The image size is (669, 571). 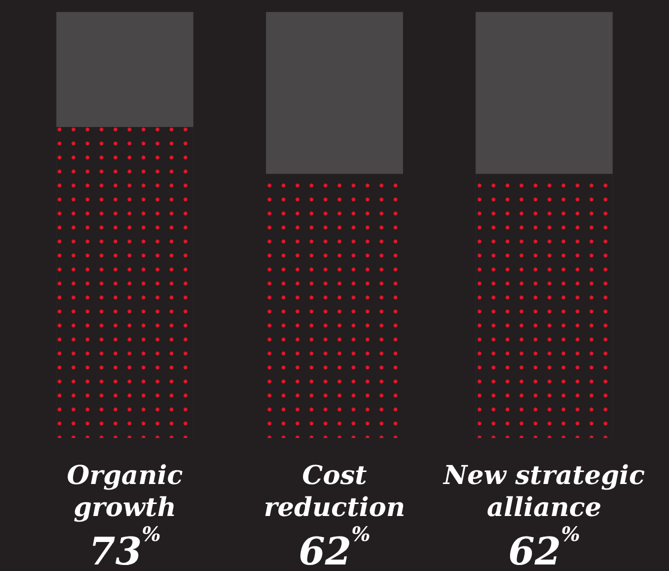 I want to click on x-tick-label: Organic growth, so click(x=124, y=492).